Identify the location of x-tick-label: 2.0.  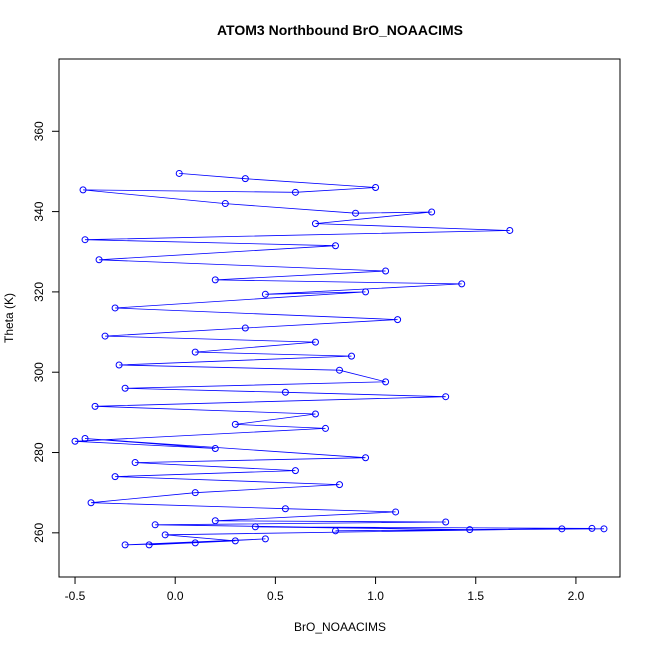
(576, 596).